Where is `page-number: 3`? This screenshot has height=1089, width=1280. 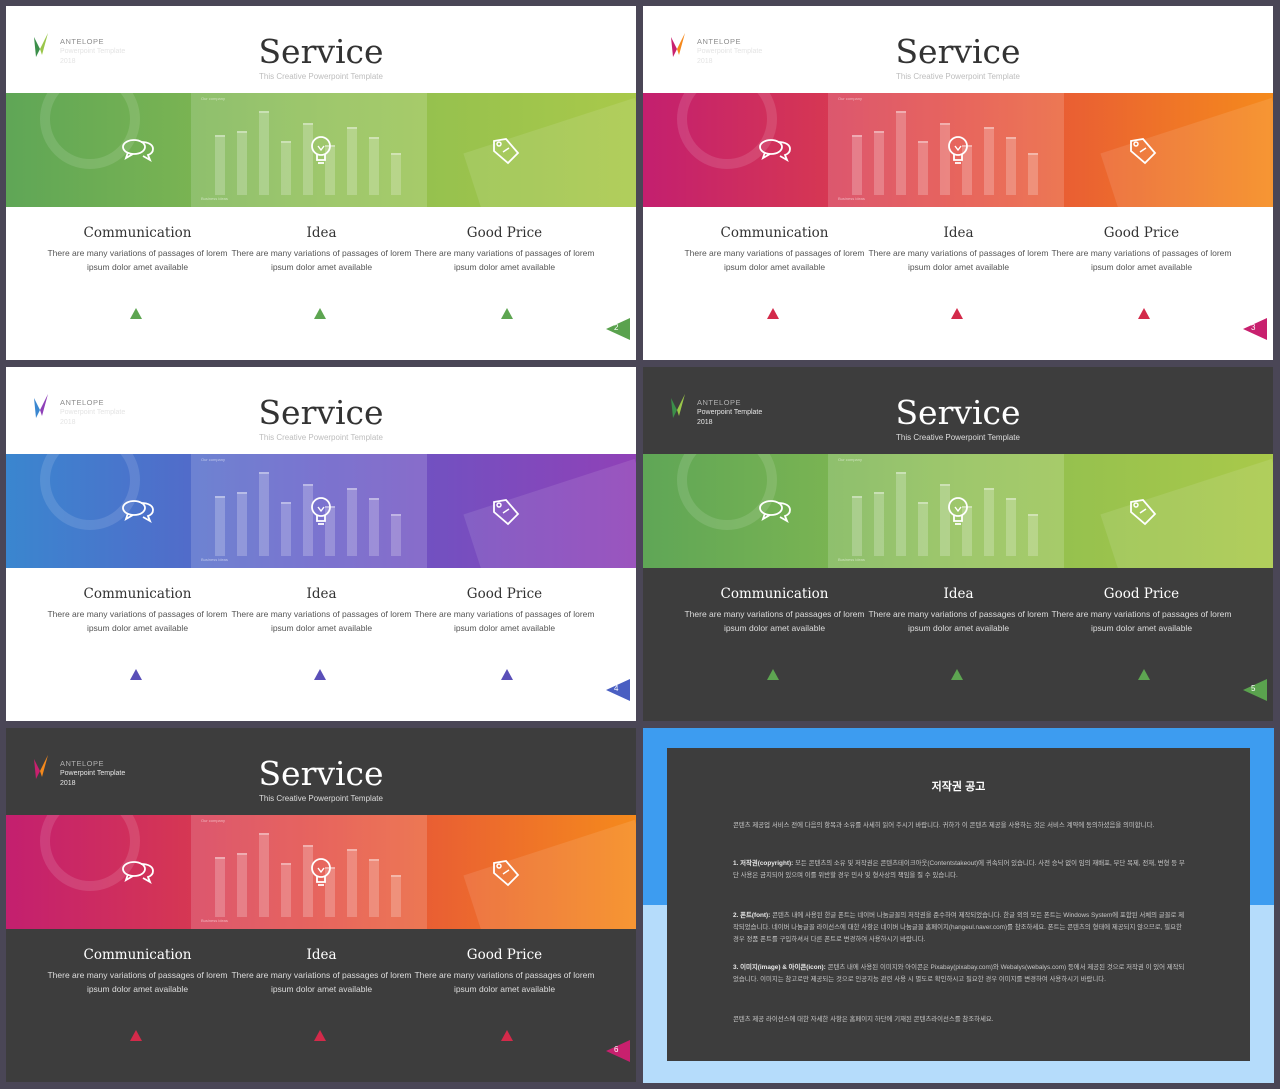
page-number: 3 is located at coordinates (1253, 327).